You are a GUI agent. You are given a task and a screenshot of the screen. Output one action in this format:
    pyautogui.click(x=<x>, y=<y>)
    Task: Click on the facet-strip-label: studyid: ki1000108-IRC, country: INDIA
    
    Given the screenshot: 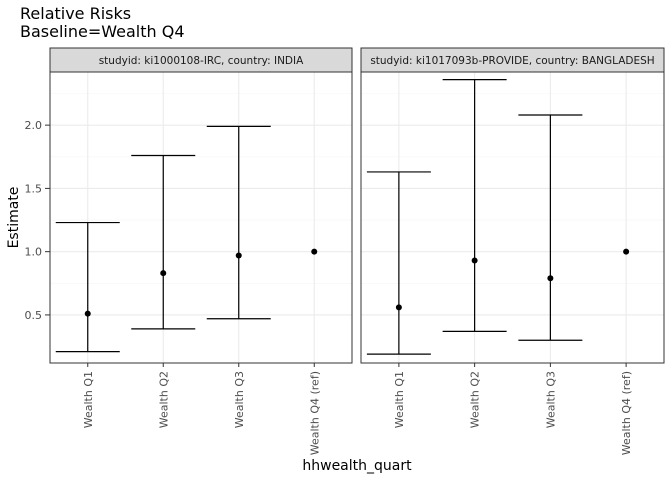 What is the action you would take?
    pyautogui.click(x=201, y=61)
    